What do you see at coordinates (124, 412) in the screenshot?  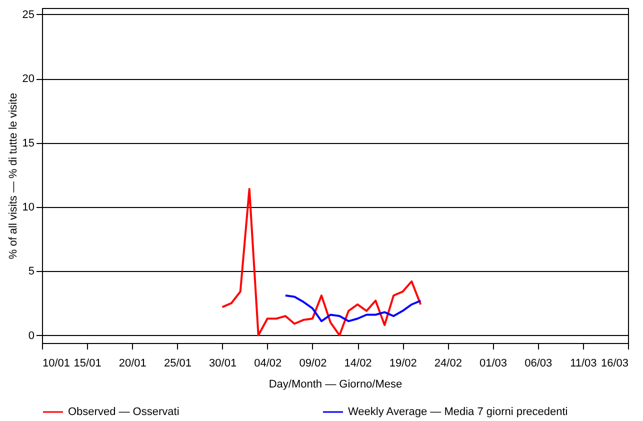 I see `legend-label: Observed — Osservati` at bounding box center [124, 412].